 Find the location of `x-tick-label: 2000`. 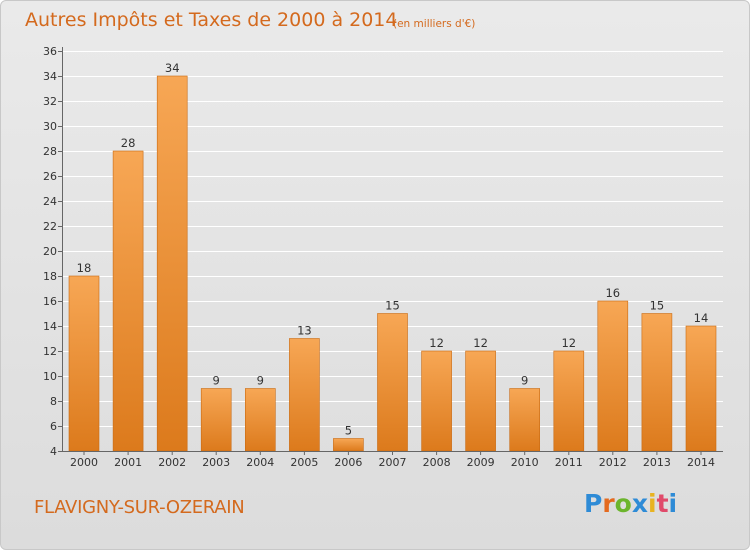

x-tick-label: 2000 is located at coordinates (84, 462).